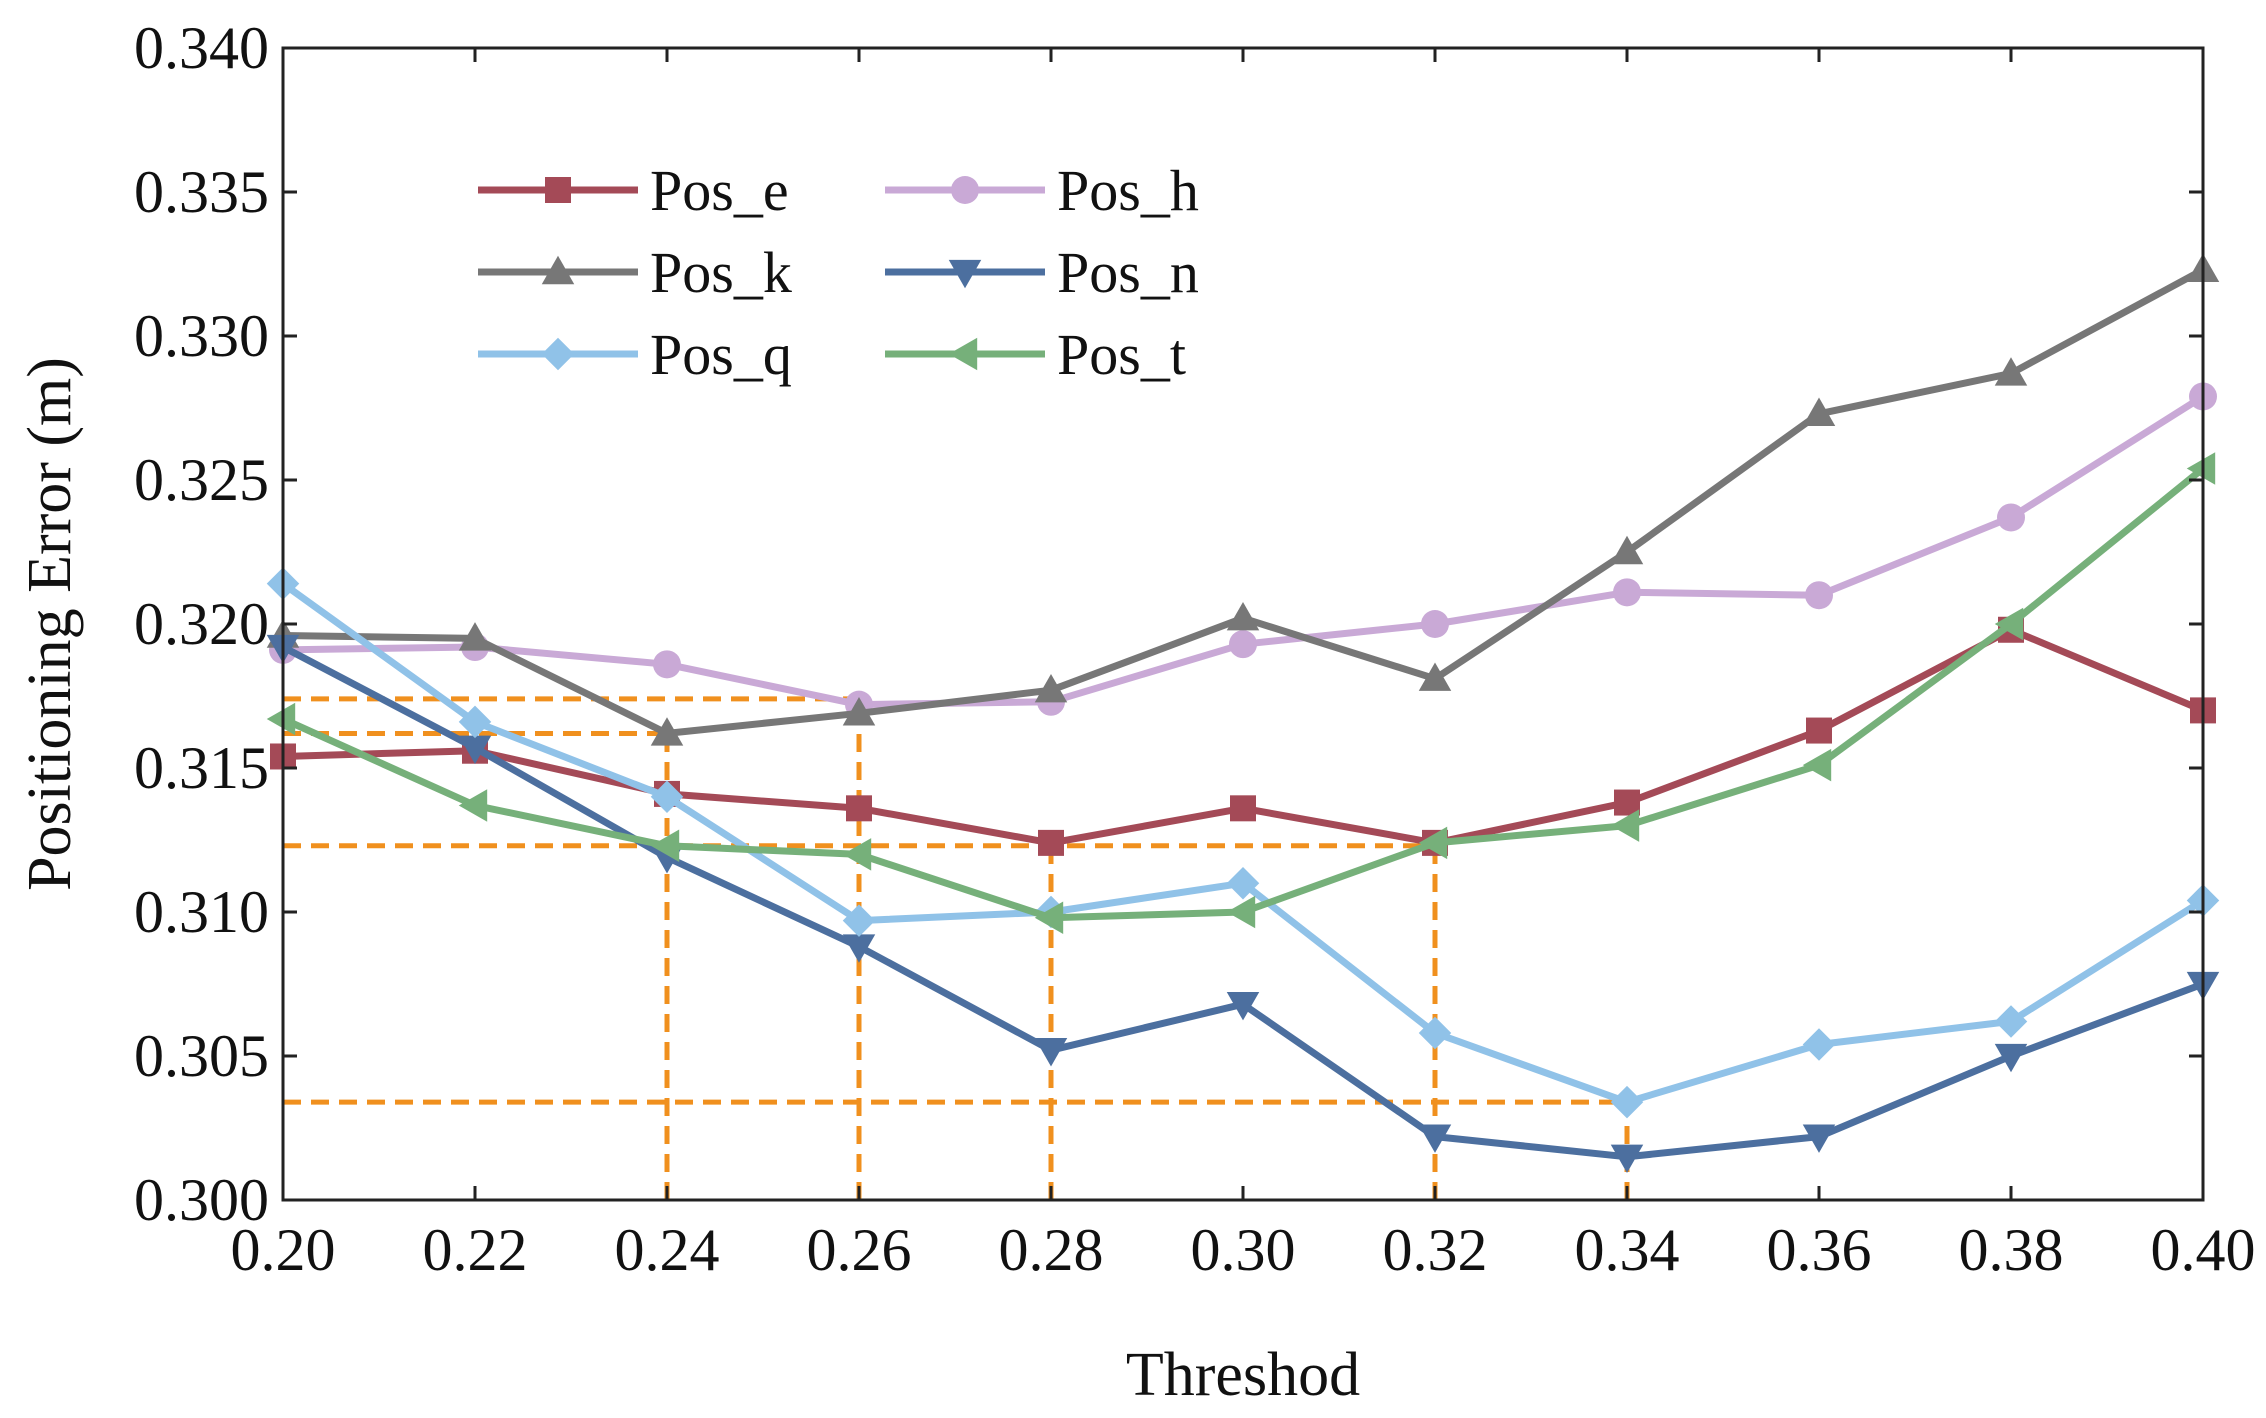  I want to click on x-tick-label: 0.30, so click(1243, 1250).